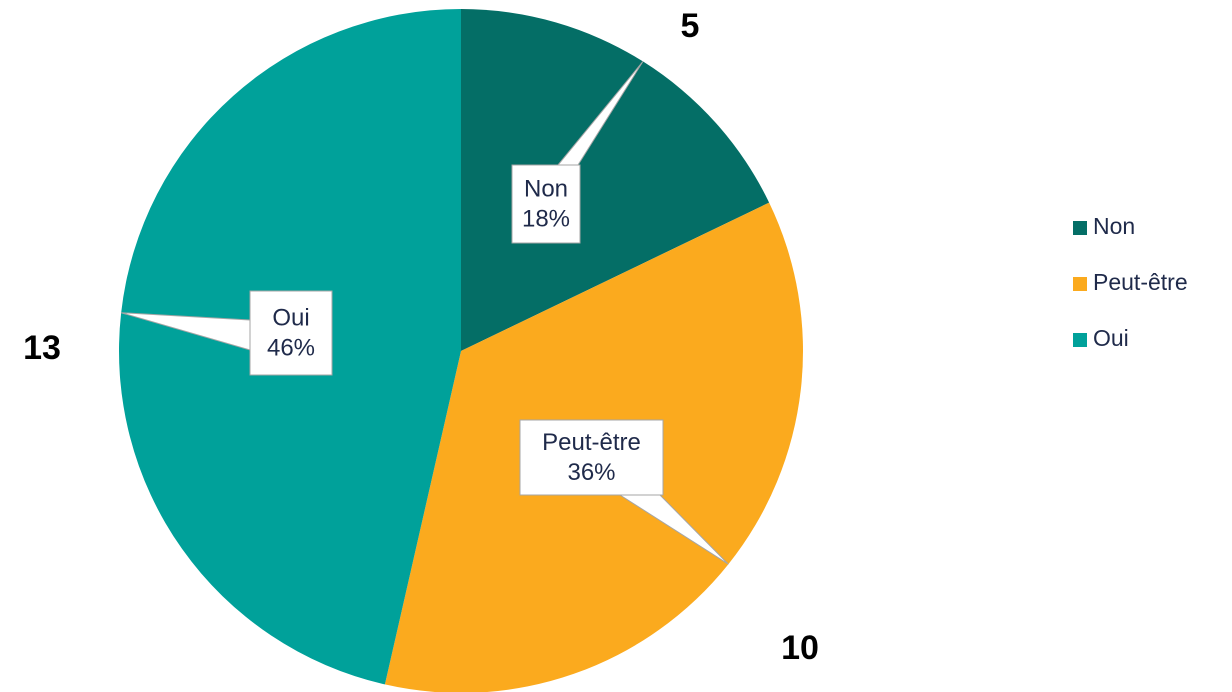  What do you see at coordinates (690, 26) in the screenshot?
I see `value-label: 5` at bounding box center [690, 26].